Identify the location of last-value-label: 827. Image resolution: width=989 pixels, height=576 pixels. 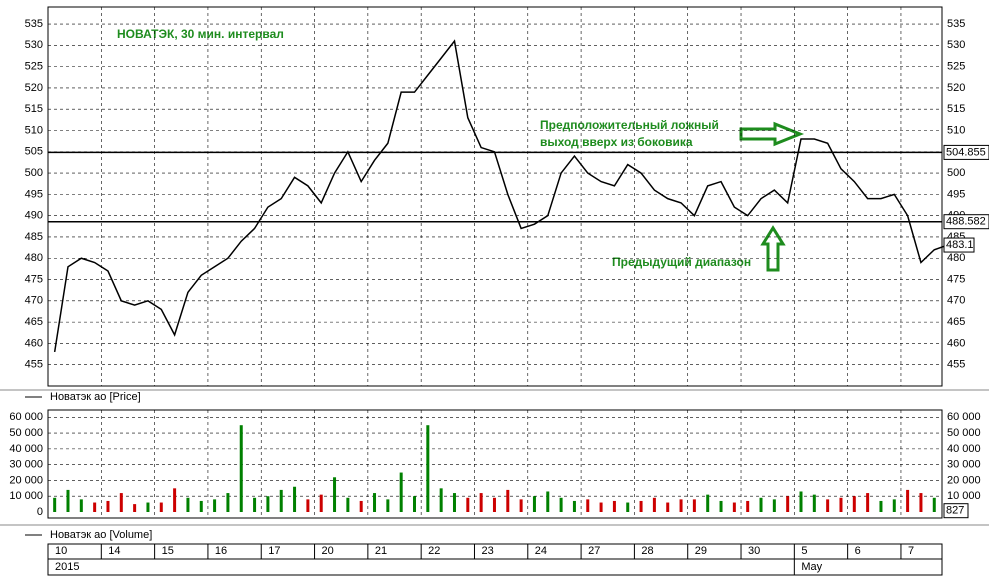
(955, 511).